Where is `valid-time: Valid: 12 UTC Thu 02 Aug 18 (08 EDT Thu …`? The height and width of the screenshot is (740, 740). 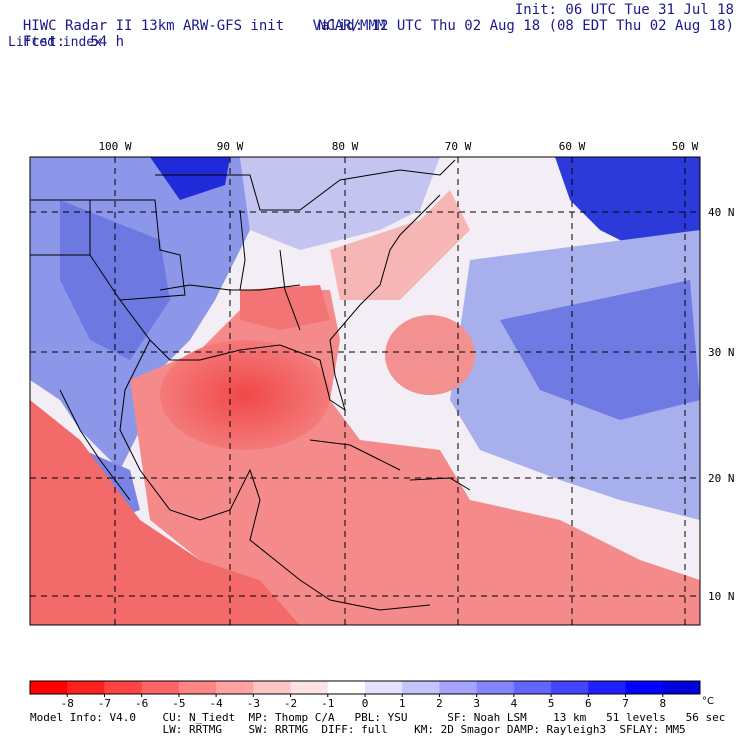 valid-time: Valid: 12 UTC Thu 02 Aug 18 (08 EDT Thu … is located at coordinates (523, 26).